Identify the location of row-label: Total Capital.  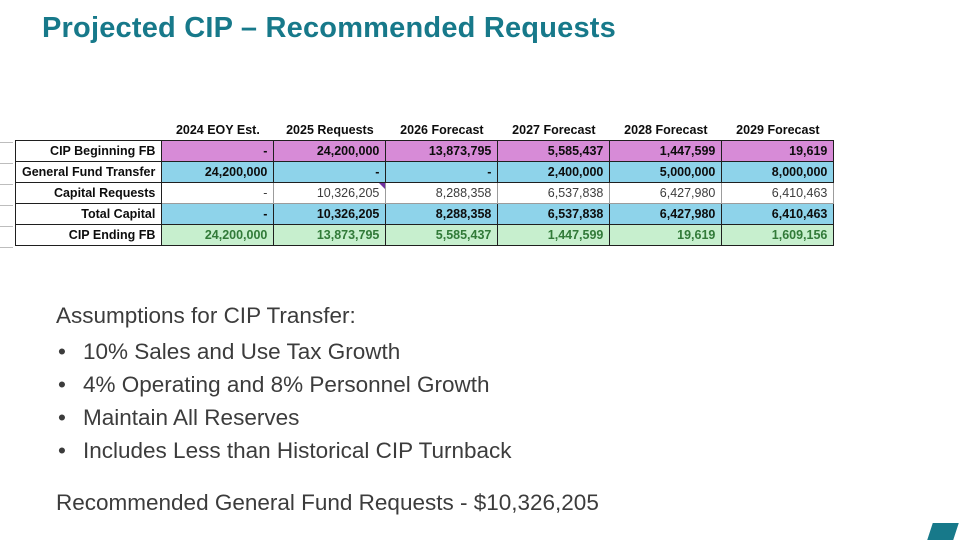
(88, 213).